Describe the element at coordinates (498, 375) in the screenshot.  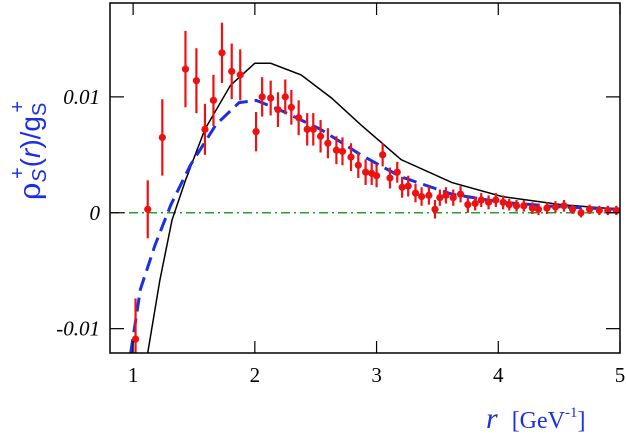
I see `x-tick-label: 4` at that location.